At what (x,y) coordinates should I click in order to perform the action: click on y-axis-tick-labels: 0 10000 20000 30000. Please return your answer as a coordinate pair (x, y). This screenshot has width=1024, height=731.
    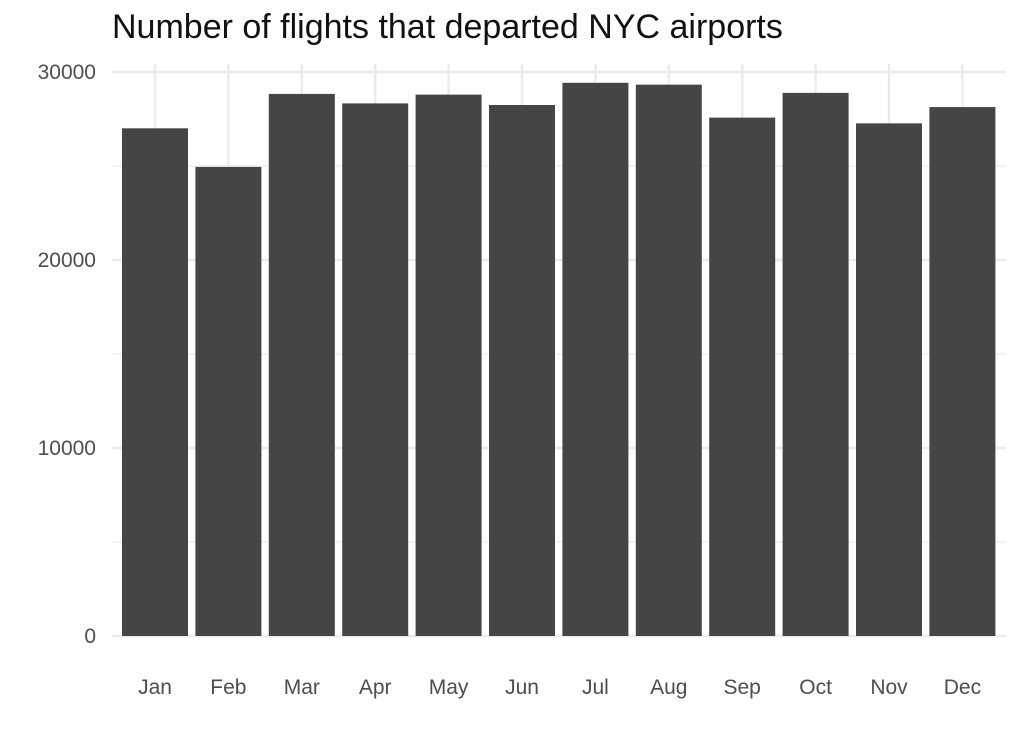
    Looking at the image, I should click on (67, 354).